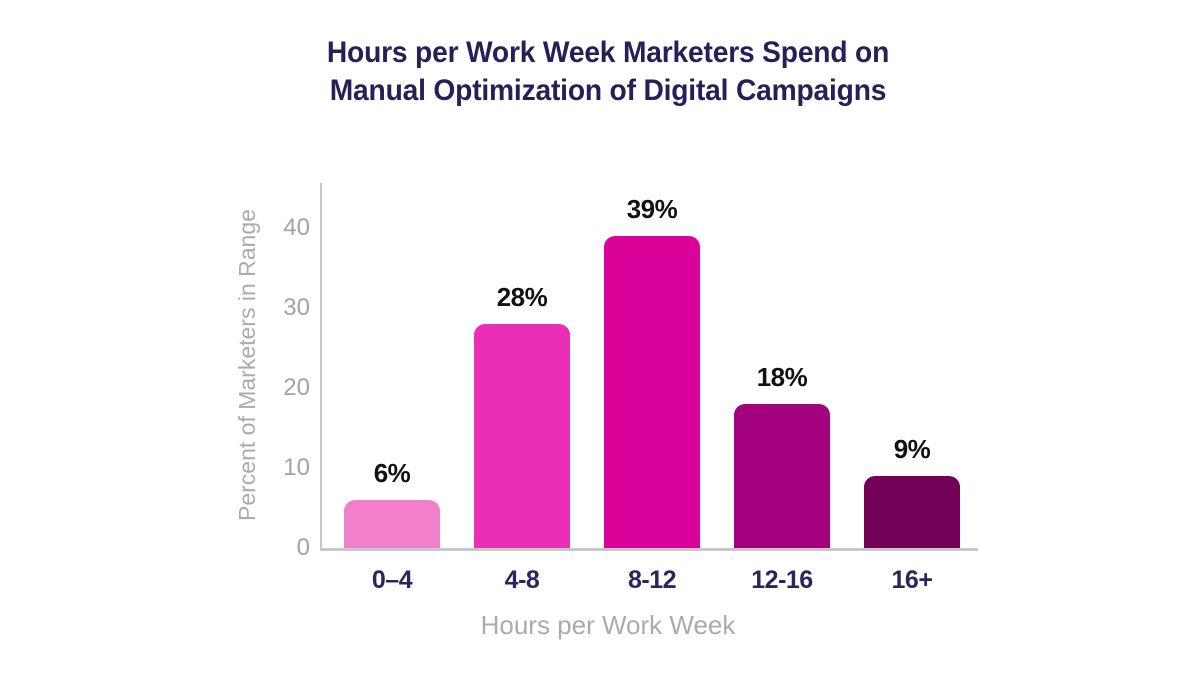 This screenshot has width=1200, height=675. I want to click on x-axis-category-label: 0–4, so click(392, 580).